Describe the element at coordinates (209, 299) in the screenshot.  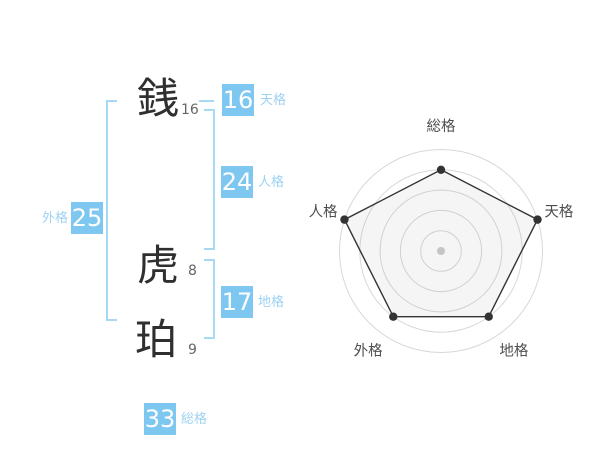
I see `chikaku-bracket` at that location.